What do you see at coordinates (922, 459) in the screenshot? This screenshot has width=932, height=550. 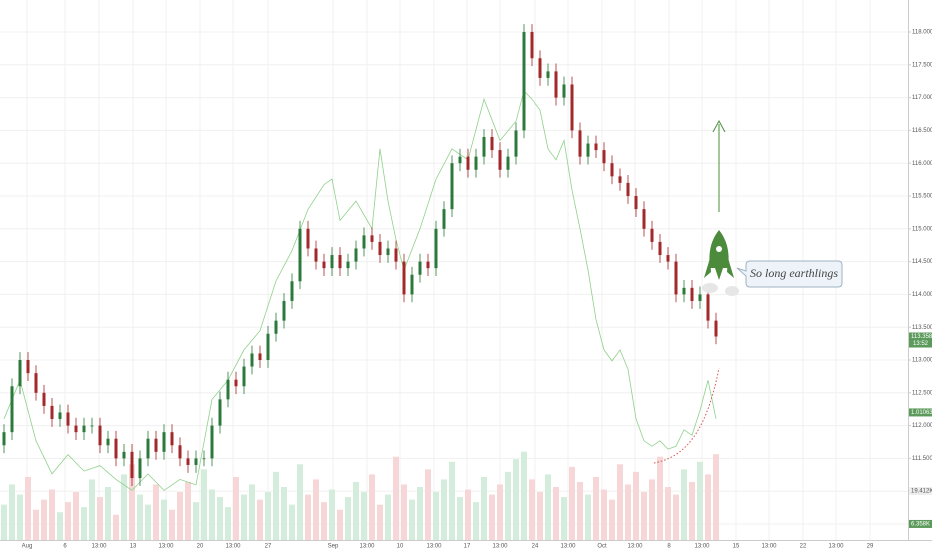 I see `y-tick-label: 111.500` at bounding box center [922, 459].